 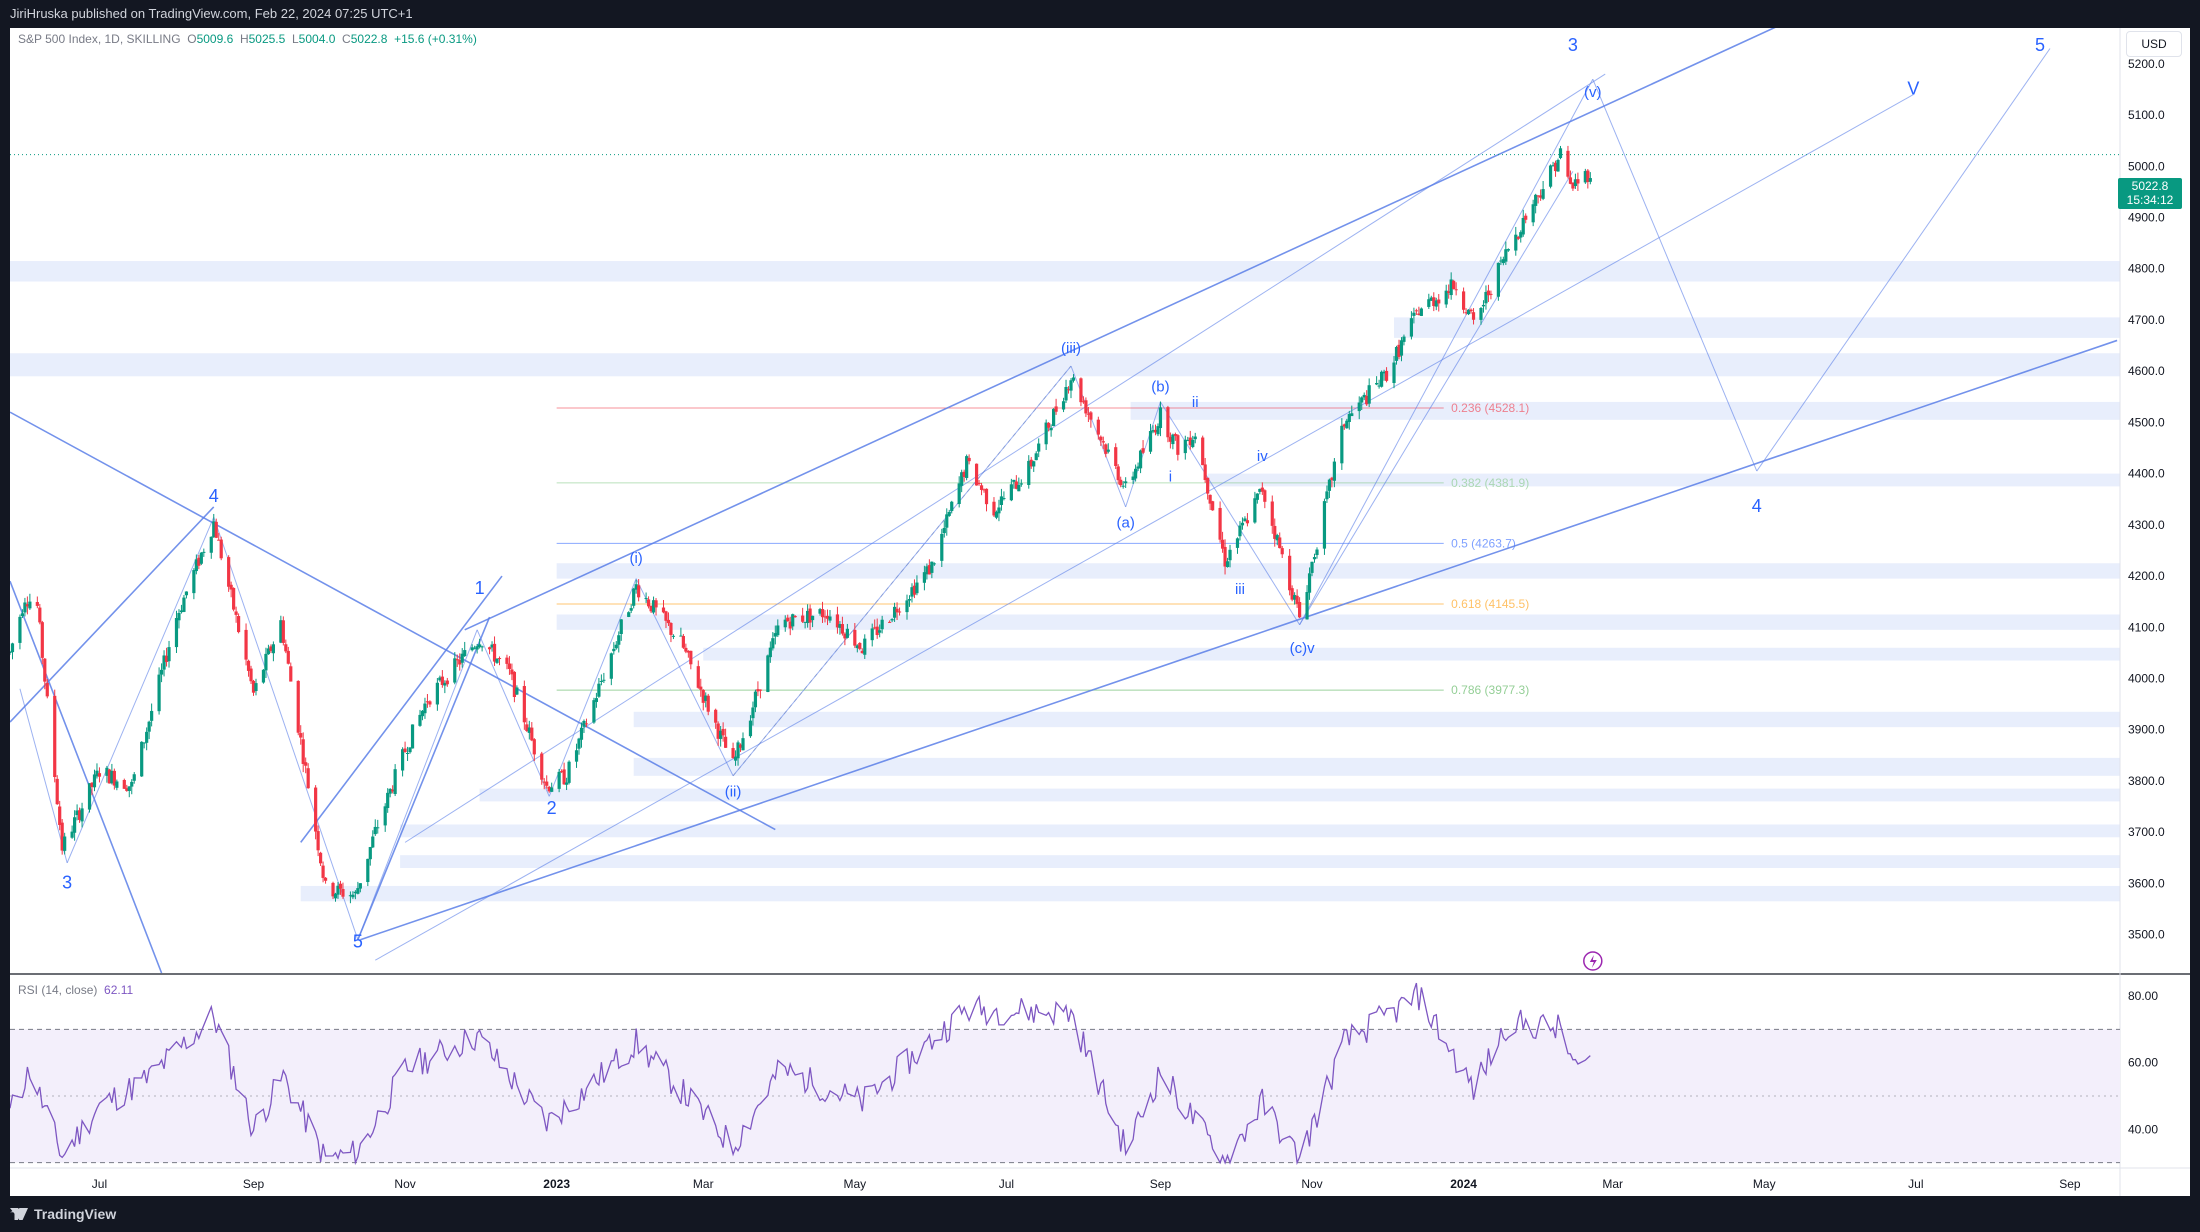 I want to click on close-label: C, so click(x=346, y=39).